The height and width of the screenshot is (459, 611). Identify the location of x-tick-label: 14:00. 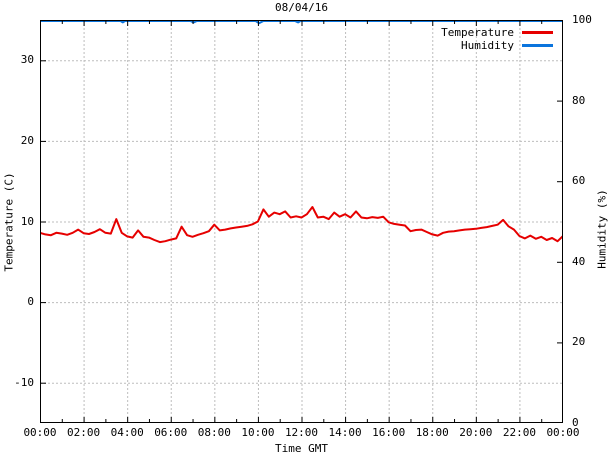
(345, 432).